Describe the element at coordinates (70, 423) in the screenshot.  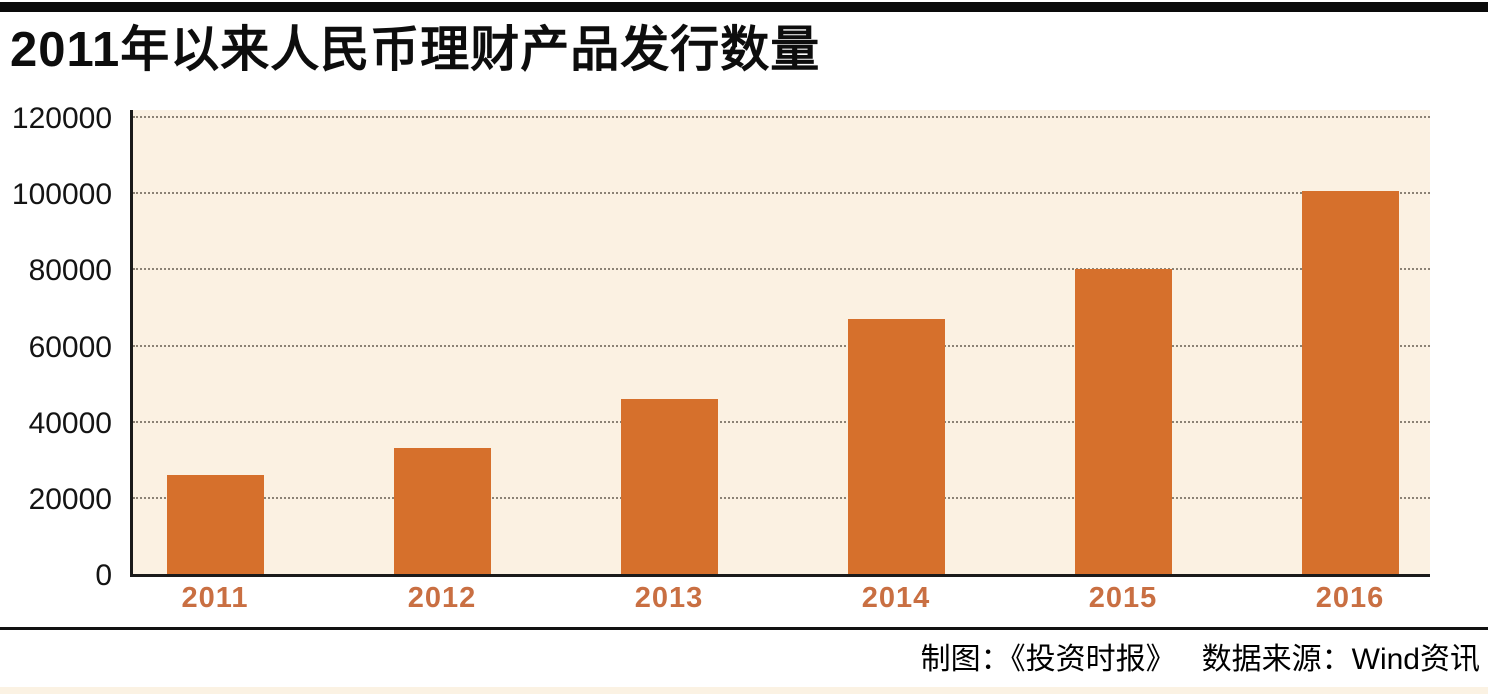
I see `y-tick-label-40000: 40000` at that location.